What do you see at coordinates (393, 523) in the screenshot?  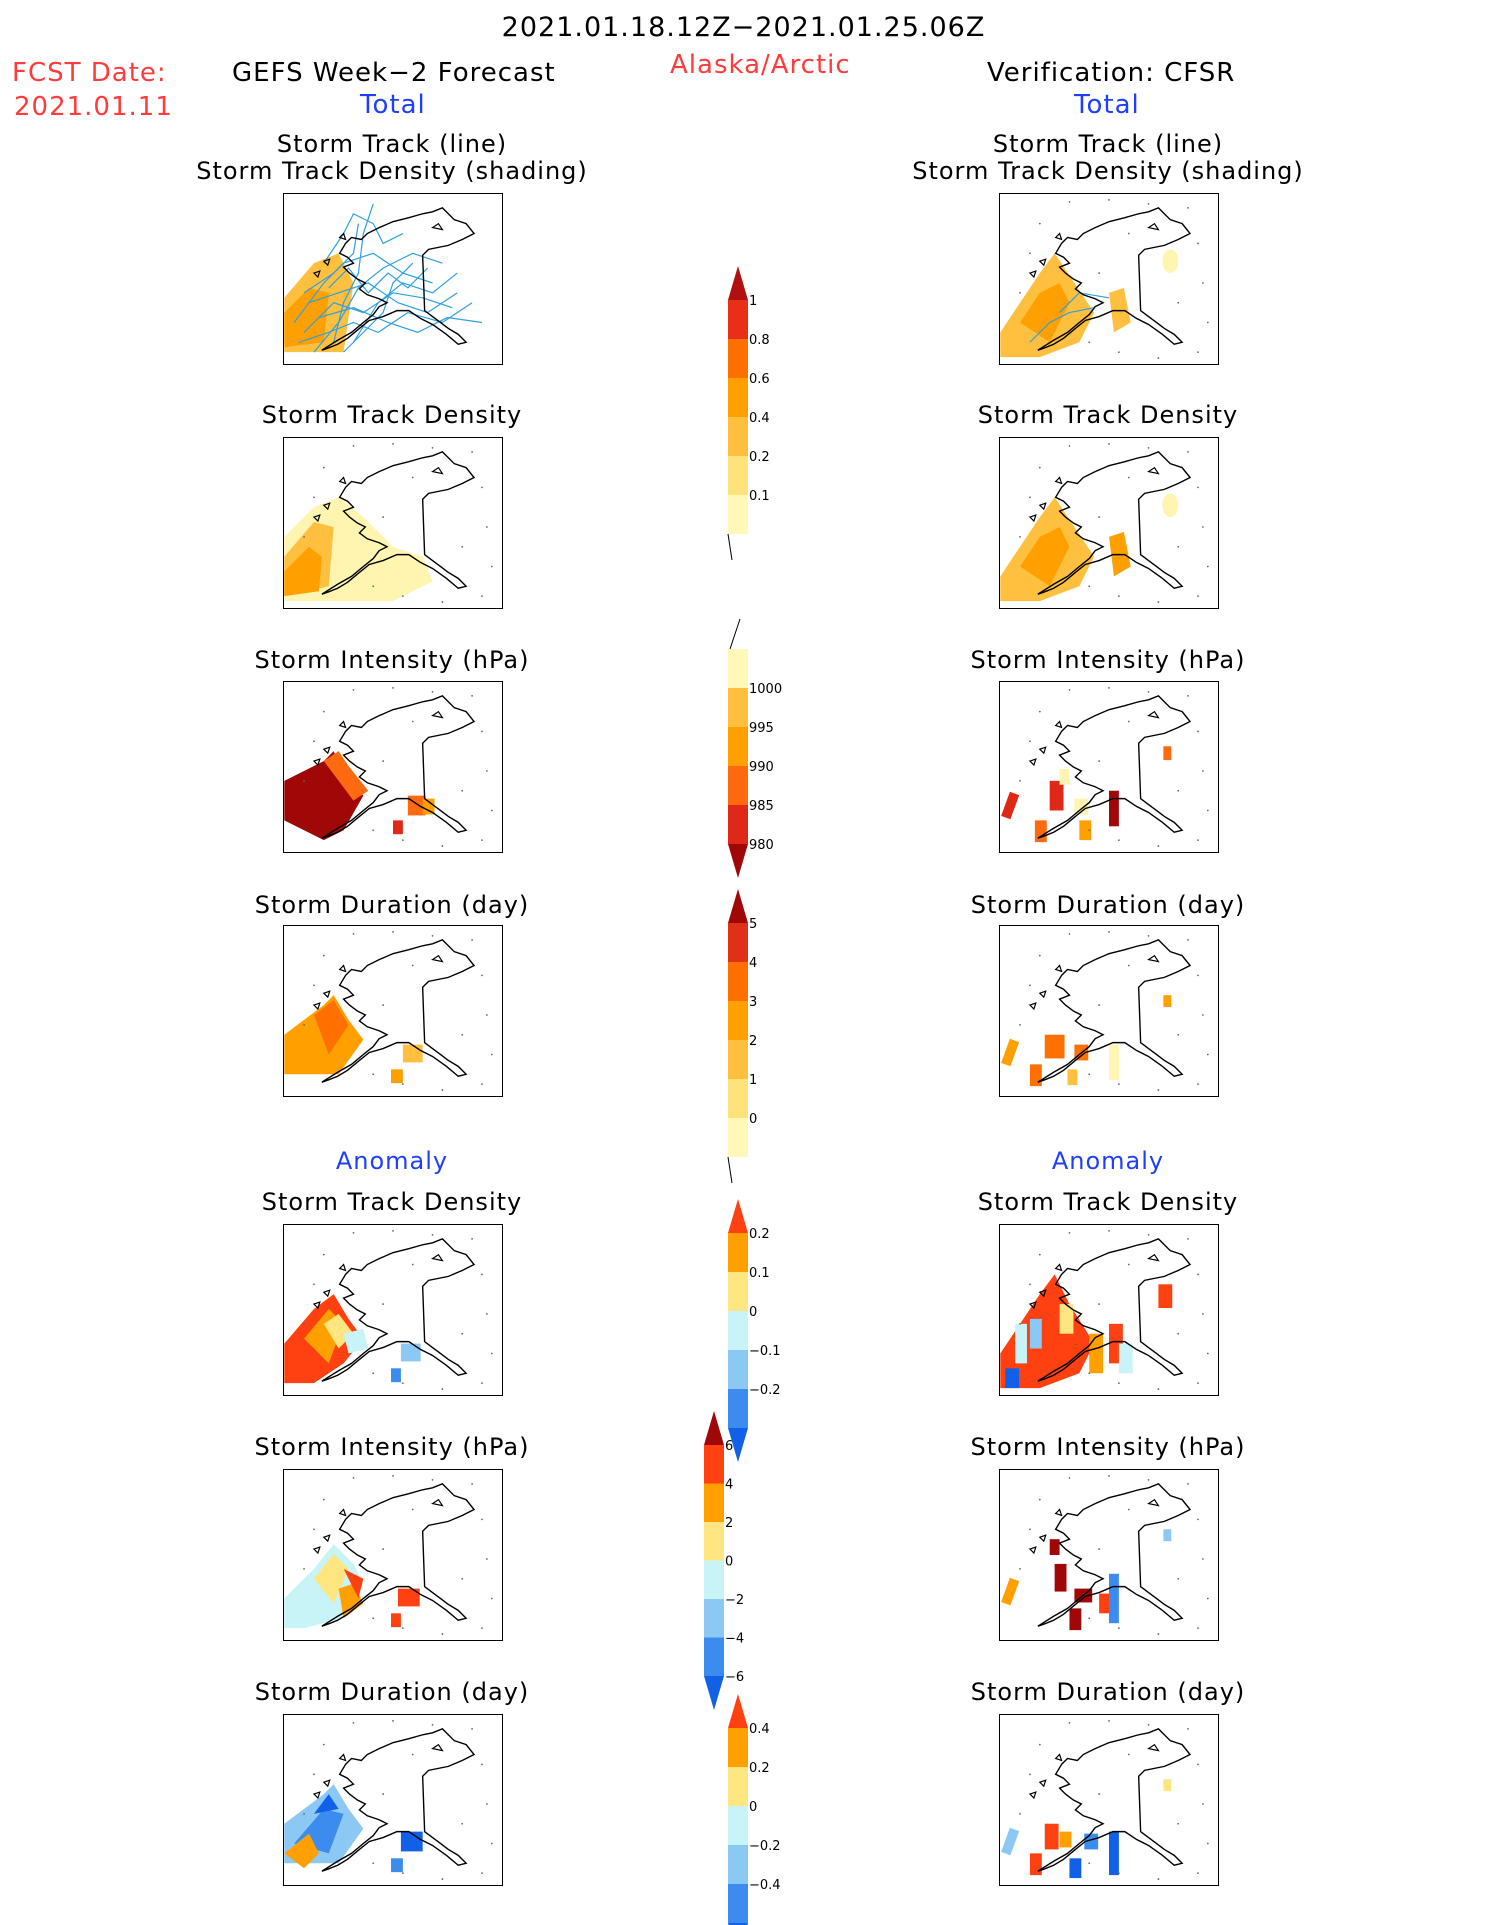 I see `left-track-density-map` at bounding box center [393, 523].